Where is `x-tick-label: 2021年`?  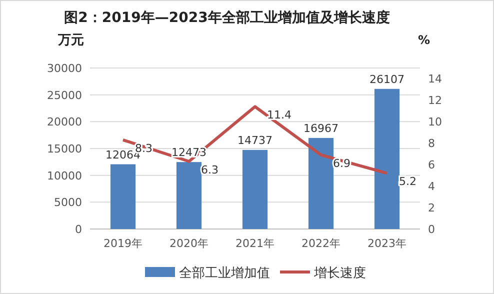 x-tick-label: 2021年 is located at coordinates (255, 243).